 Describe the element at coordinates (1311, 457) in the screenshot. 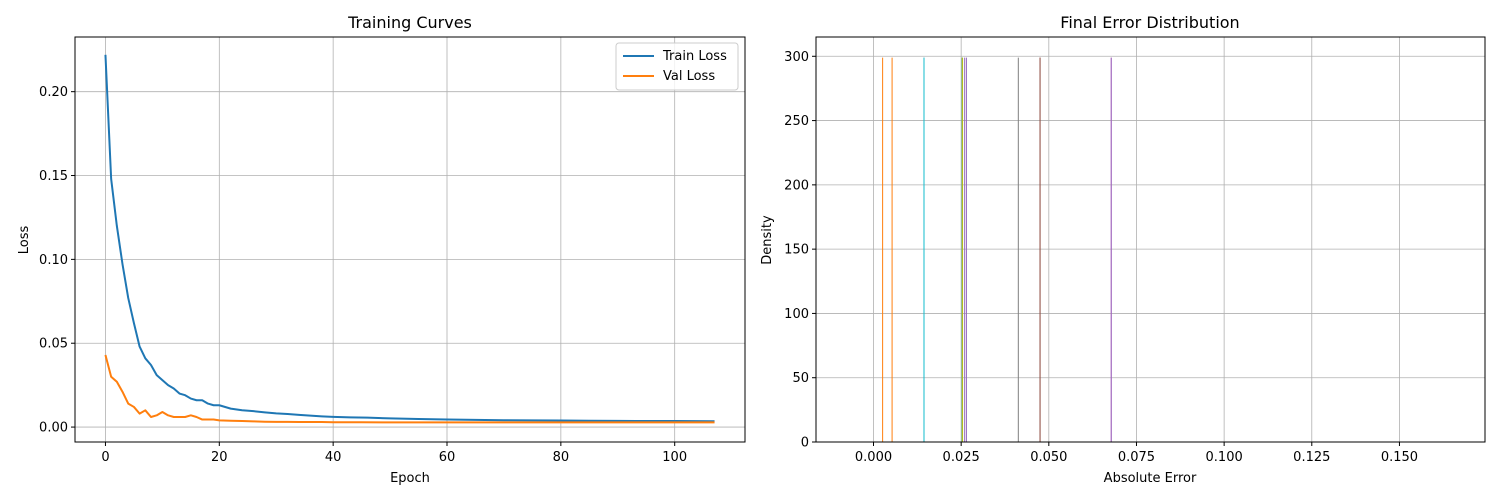

I see `x-tick-label: 0.125` at that location.